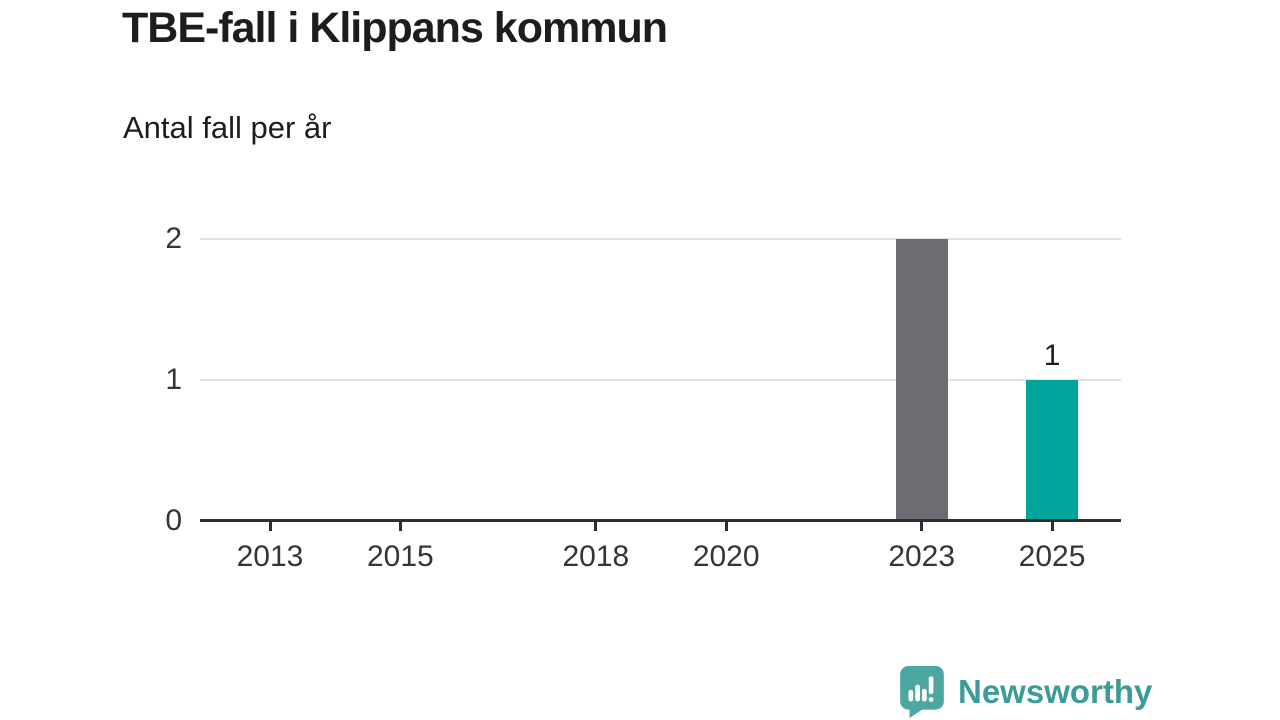 This screenshot has height=720, width=1280. What do you see at coordinates (173, 520) in the screenshot?
I see `y-axis-tick-label: 0` at bounding box center [173, 520].